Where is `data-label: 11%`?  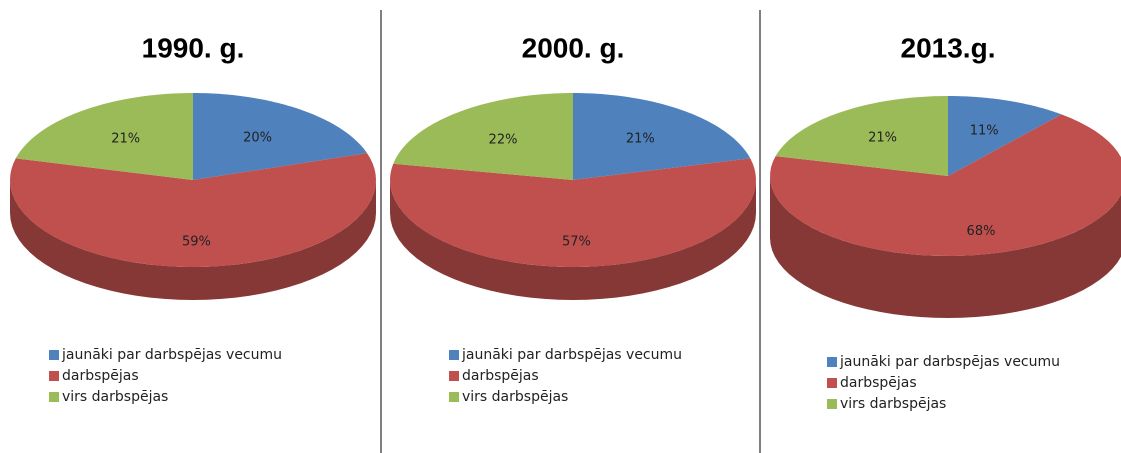
data-label: 11% is located at coordinates (984, 130).